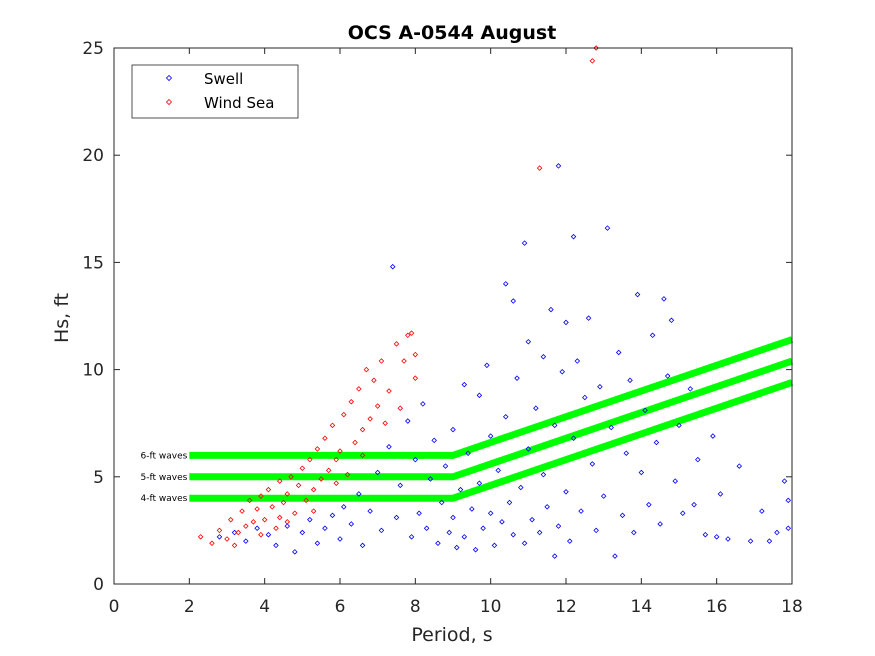  I want to click on x-tick-label: 16, so click(717, 607).